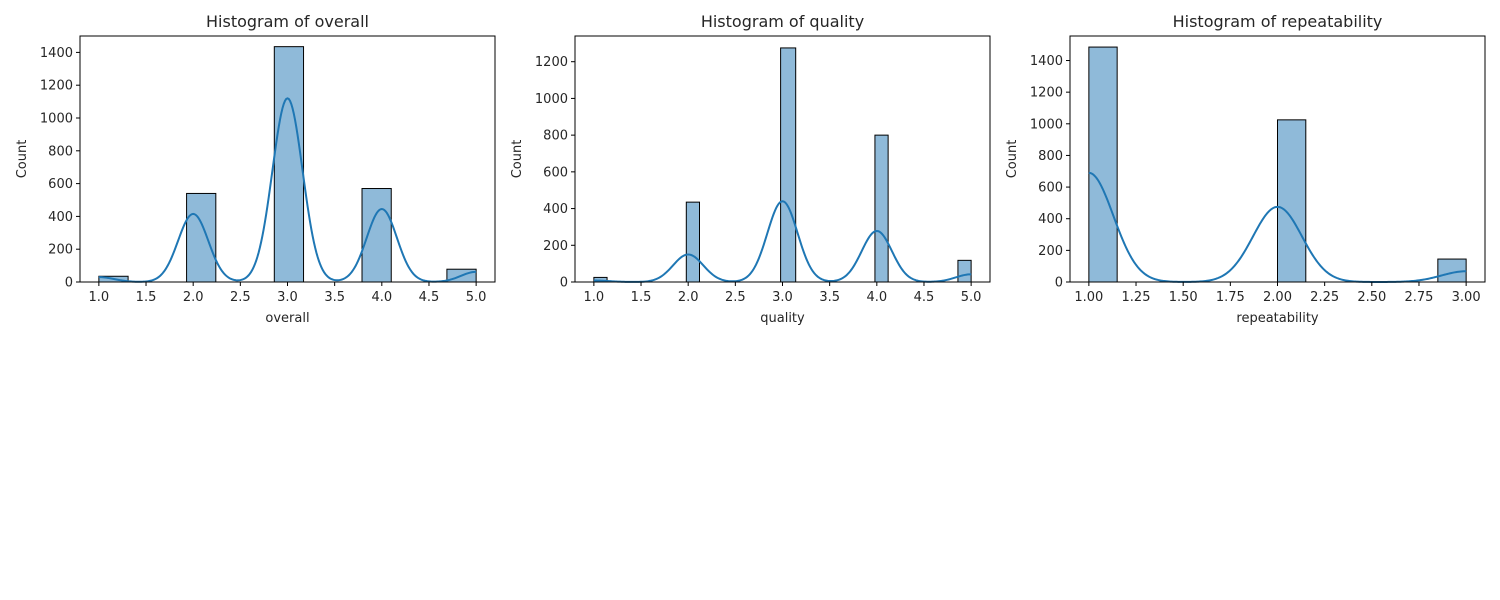 The image size is (1500, 600). I want to click on x-tick-label: 2.50, so click(1371, 297).